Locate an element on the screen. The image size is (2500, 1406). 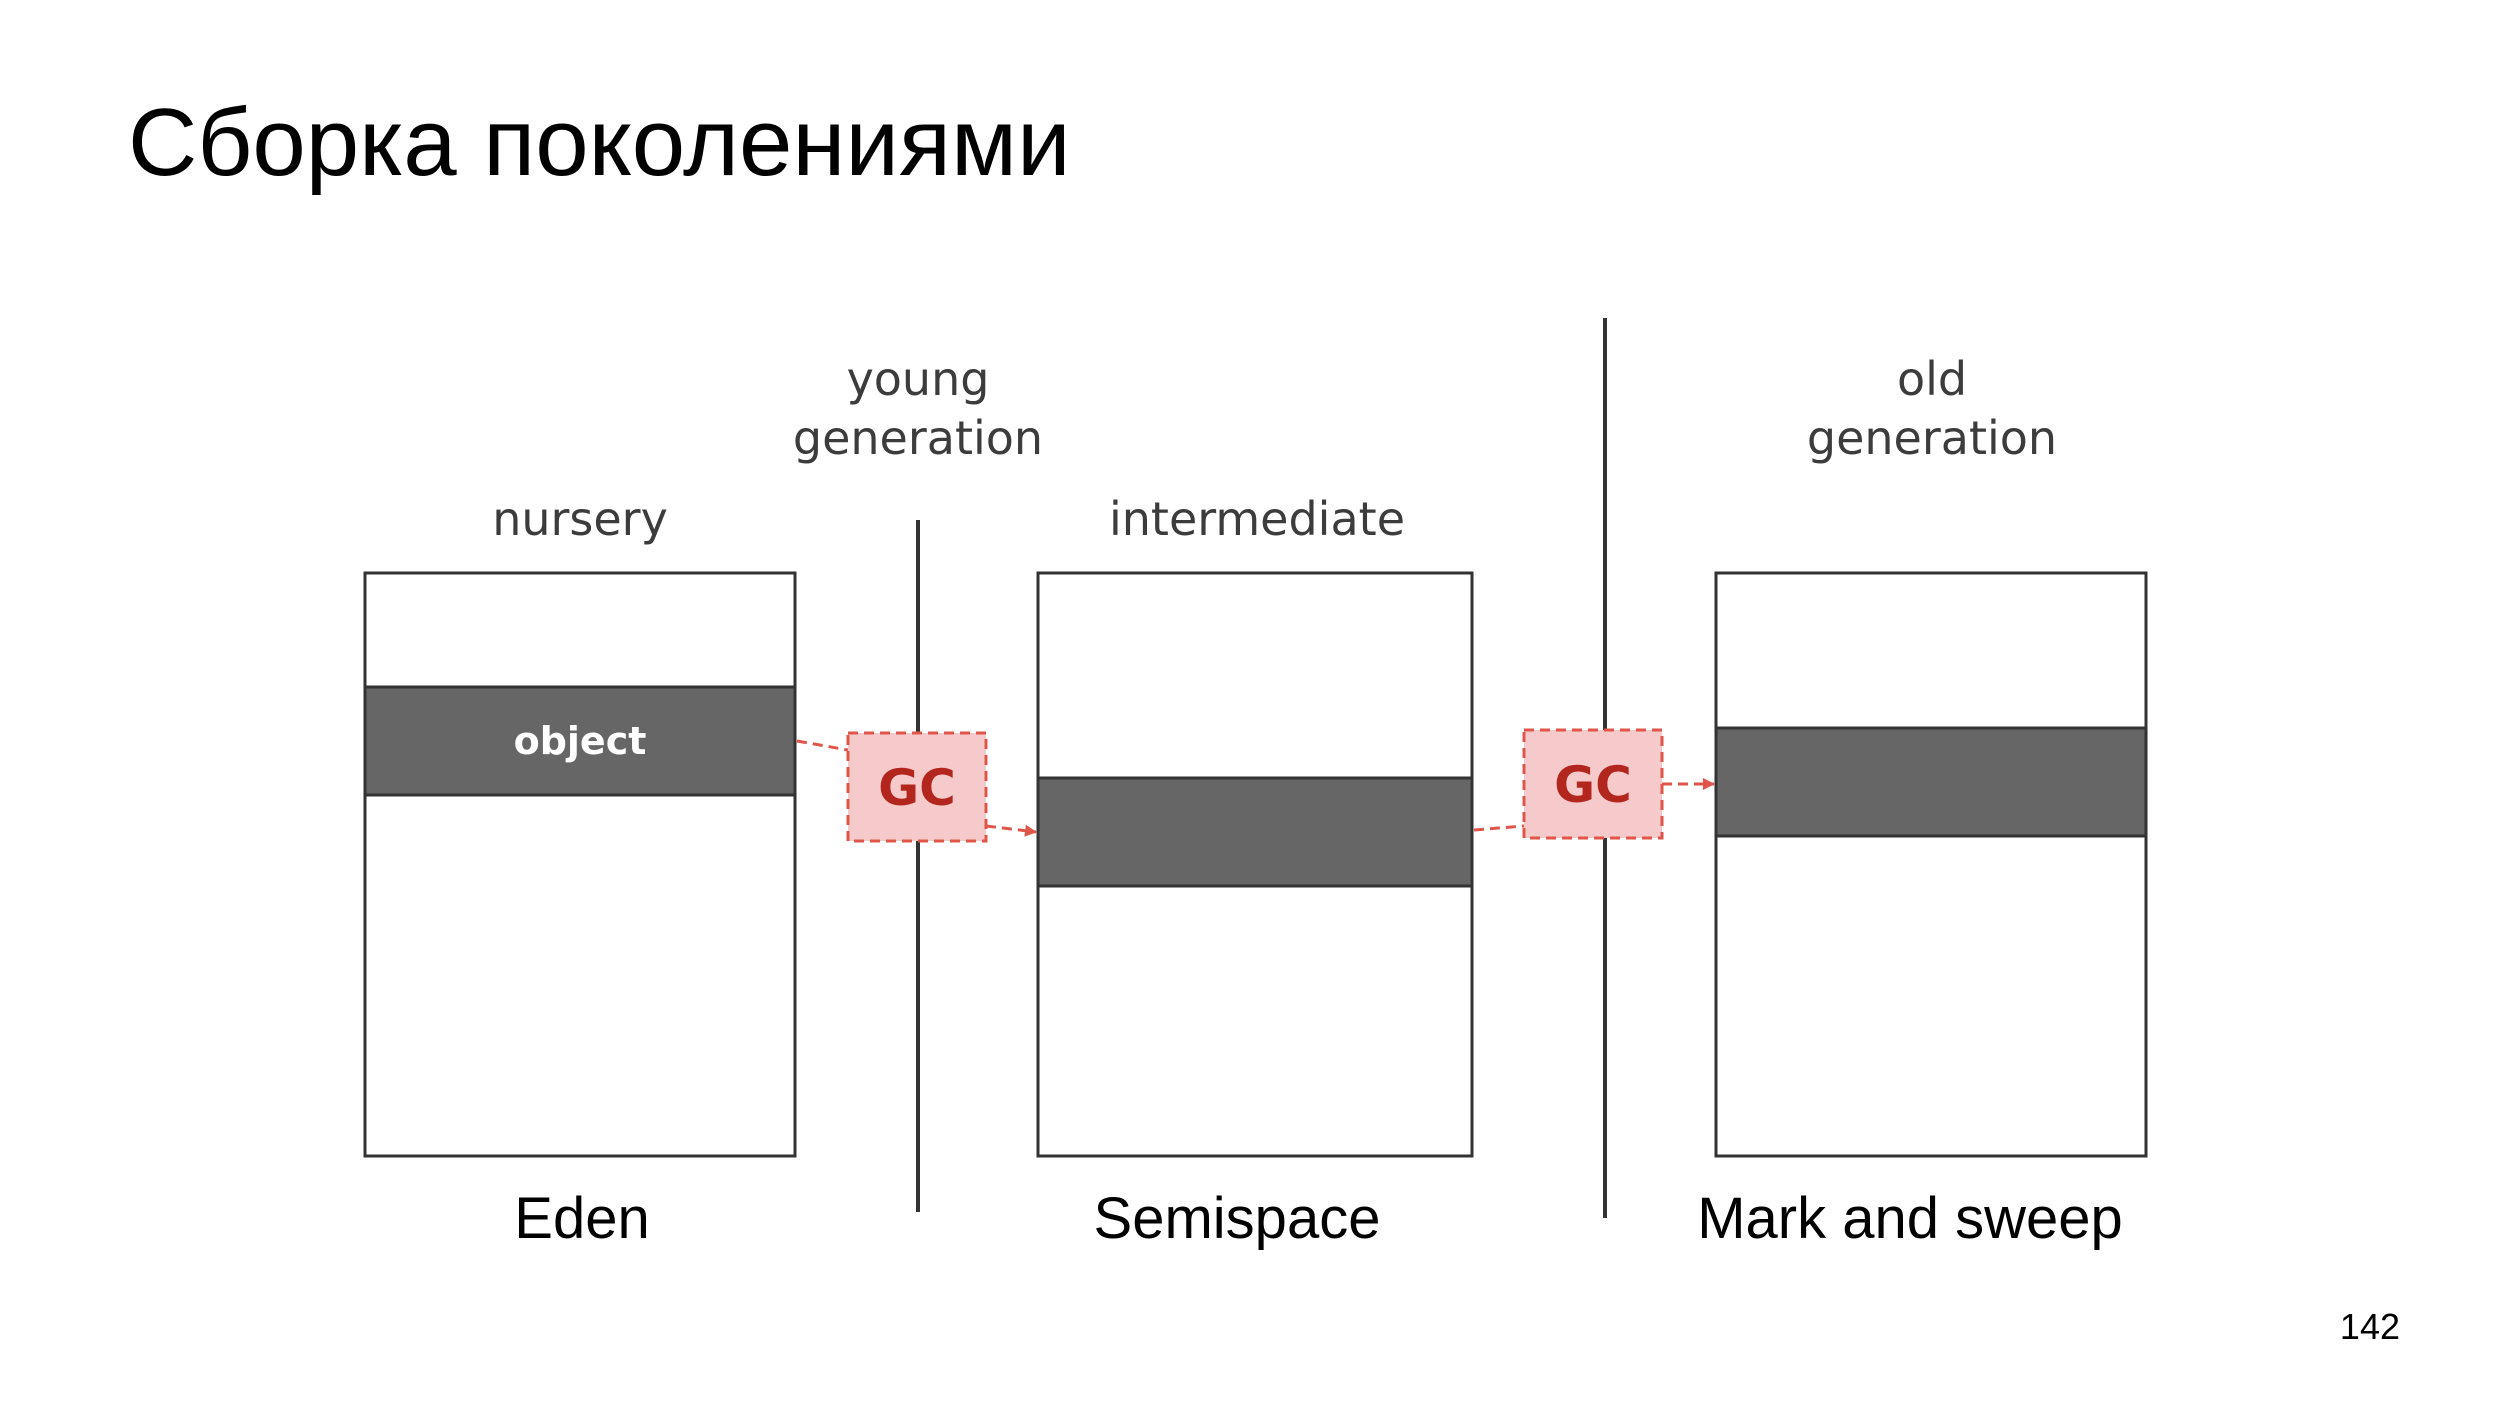
eden-caption: Eden is located at coordinates (582, 1218).